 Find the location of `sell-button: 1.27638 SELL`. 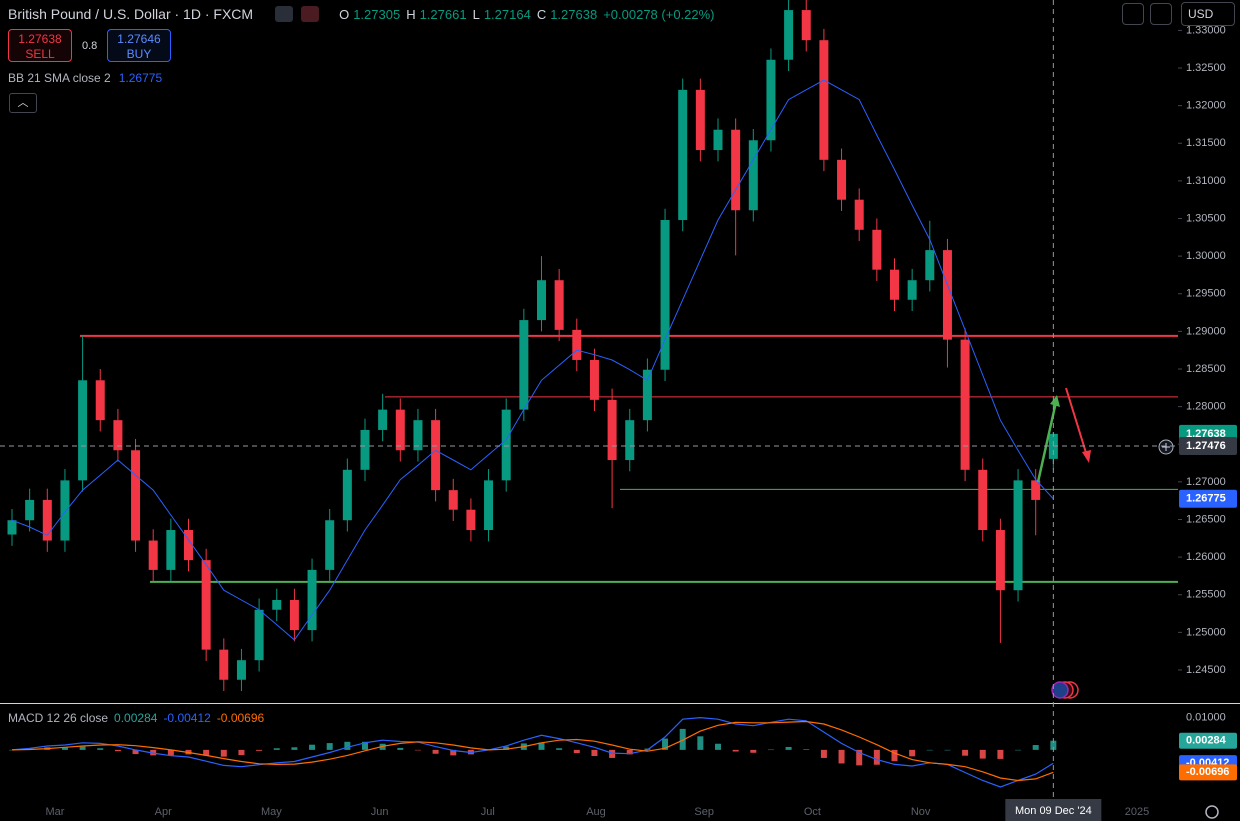

sell-button: 1.27638 SELL is located at coordinates (40, 45).